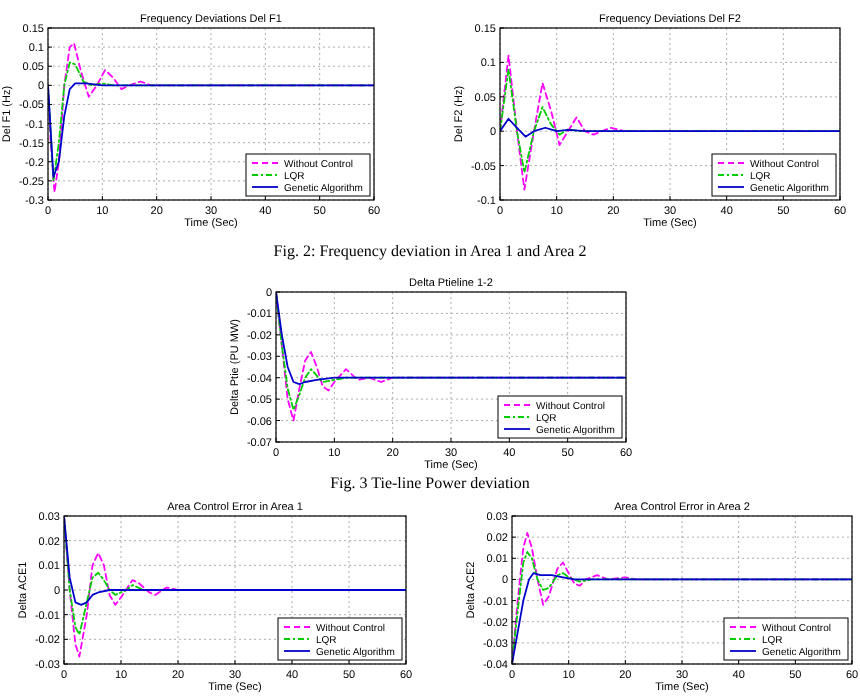 The height and width of the screenshot is (698, 860). Describe the element at coordinates (430, 251) in the screenshot. I see `caption: Fig. 2: Frequency deviation in Area 1 and Area 2` at that location.